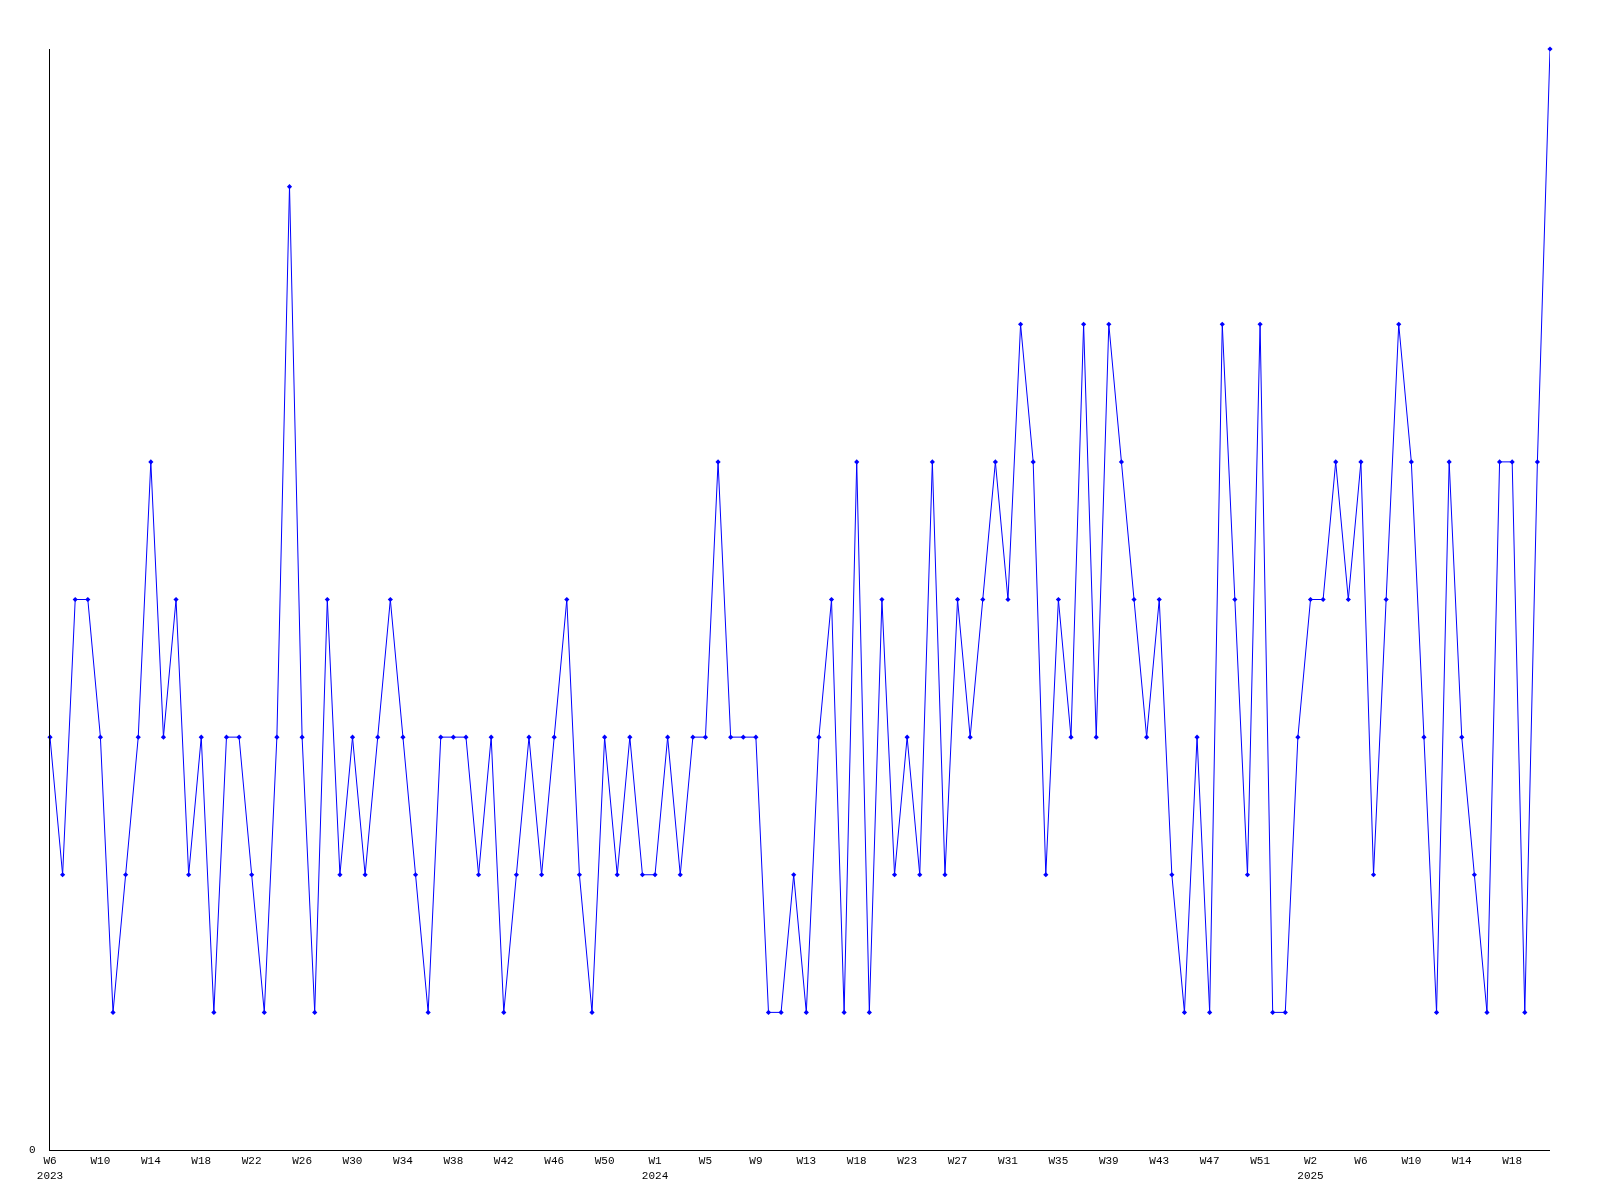 The width and height of the screenshot is (1600, 1200). Describe the element at coordinates (251, 1161) in the screenshot. I see `x-tick-label: W22` at that location.